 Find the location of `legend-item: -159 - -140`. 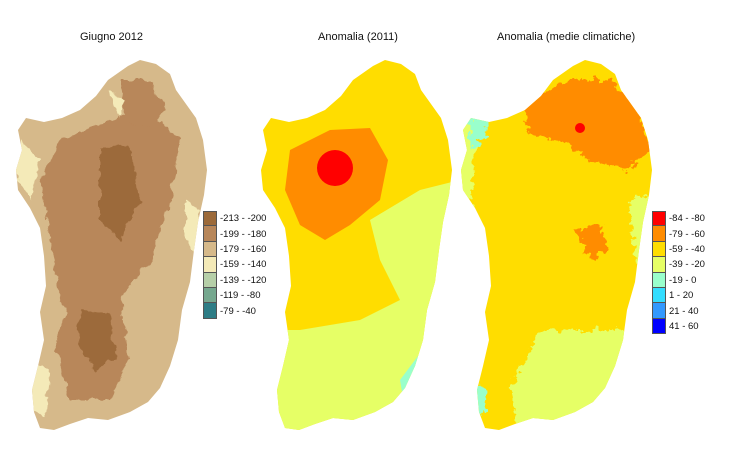

legend-item: -159 - -140 is located at coordinates (235, 265).